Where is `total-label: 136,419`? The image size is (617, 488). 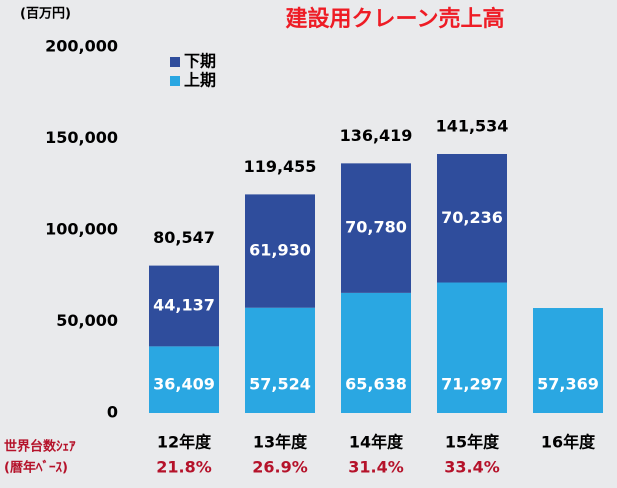 total-label: 136,419 is located at coordinates (376, 135).